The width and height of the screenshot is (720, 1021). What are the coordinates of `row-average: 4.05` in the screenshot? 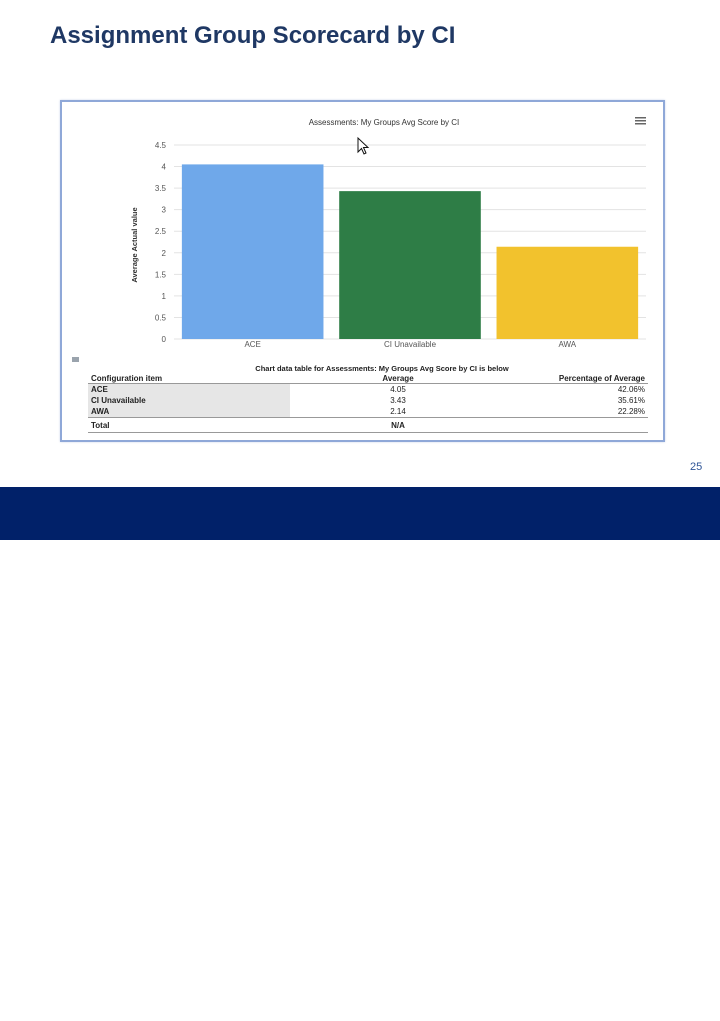 It's located at (398, 389).